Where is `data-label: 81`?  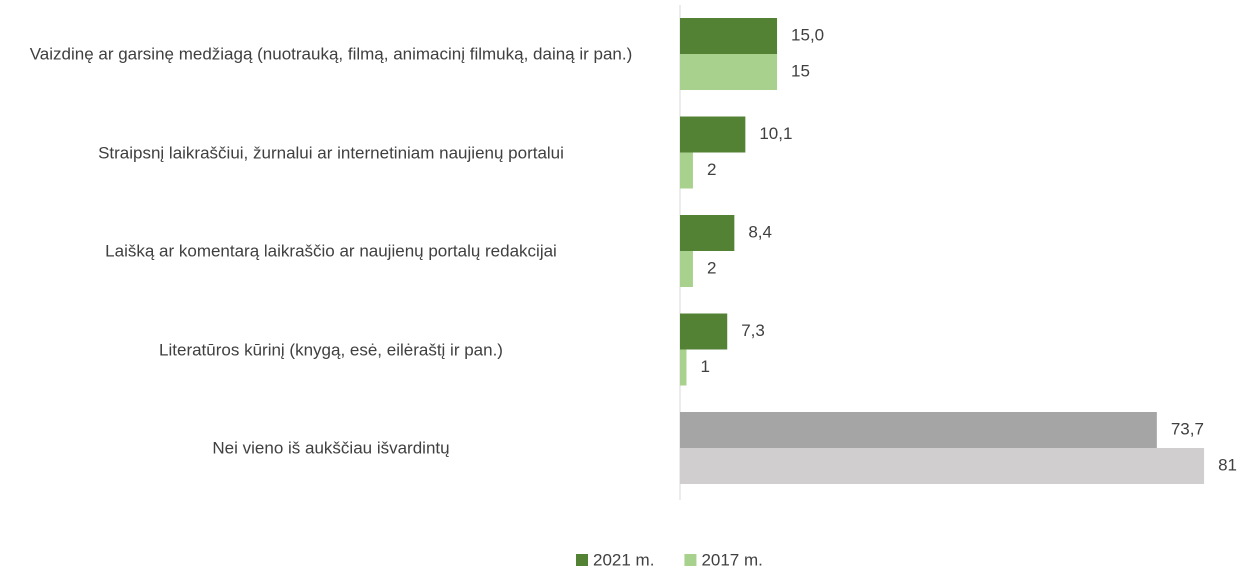 data-label: 81 is located at coordinates (1227, 464).